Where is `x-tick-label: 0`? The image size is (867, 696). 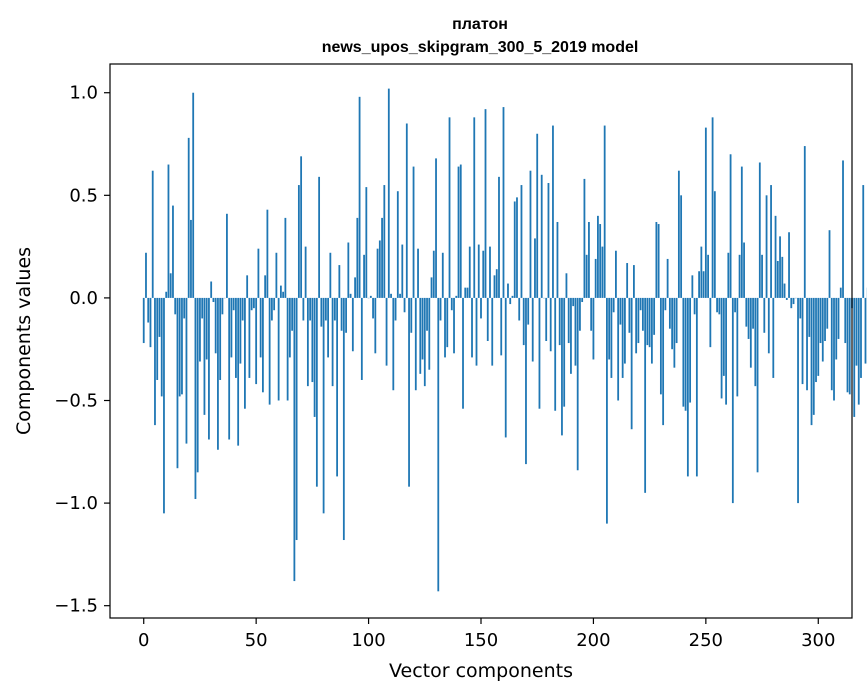 x-tick-label: 0 is located at coordinates (143, 640).